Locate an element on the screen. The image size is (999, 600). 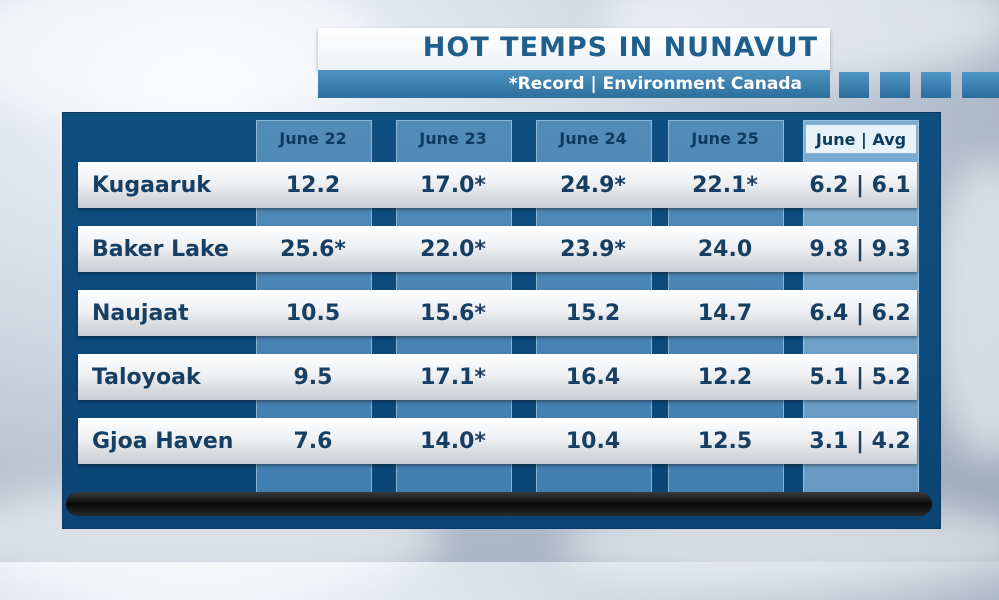
table-cell: 10.5 is located at coordinates (313, 313).